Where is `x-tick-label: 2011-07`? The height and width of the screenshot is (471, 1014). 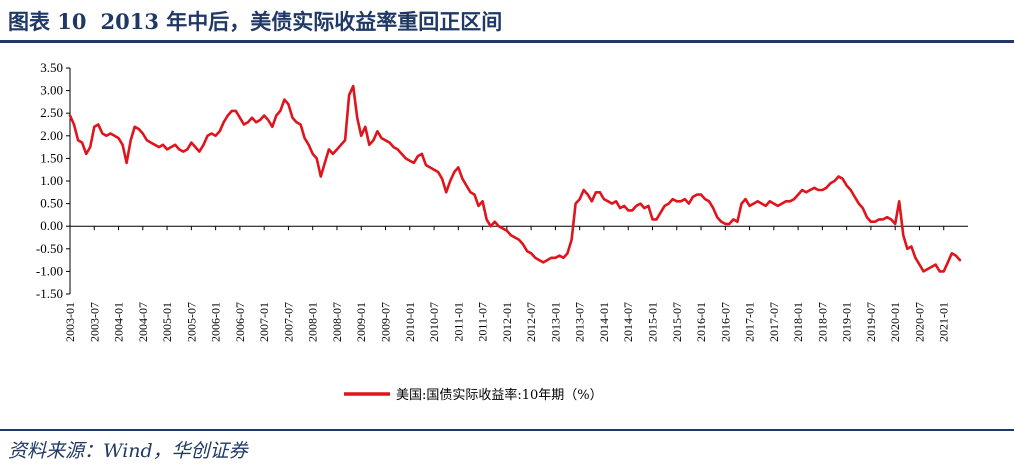
x-tick-label: 2011-07 is located at coordinates (483, 322).